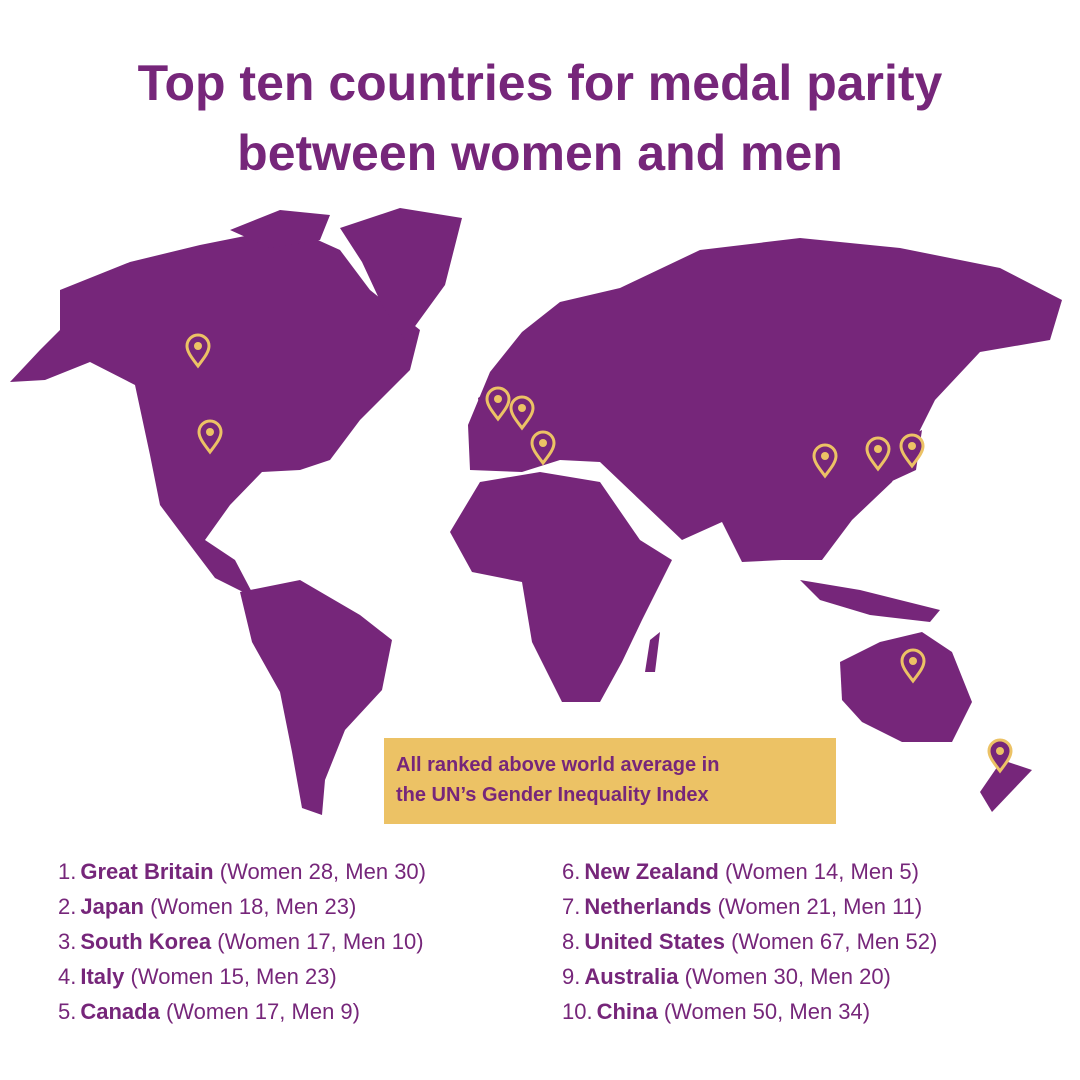  I want to click on rank: 5., so click(67, 1011).